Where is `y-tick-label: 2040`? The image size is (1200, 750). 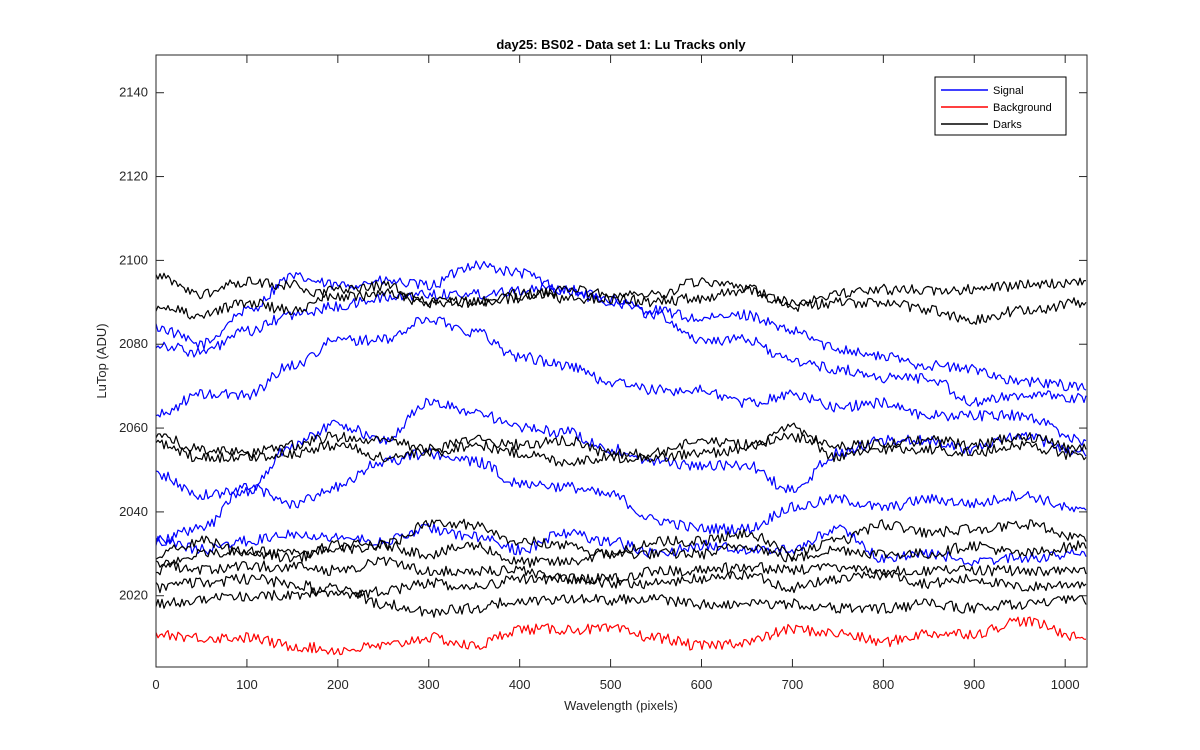
y-tick-label: 2040 is located at coordinates (133, 511).